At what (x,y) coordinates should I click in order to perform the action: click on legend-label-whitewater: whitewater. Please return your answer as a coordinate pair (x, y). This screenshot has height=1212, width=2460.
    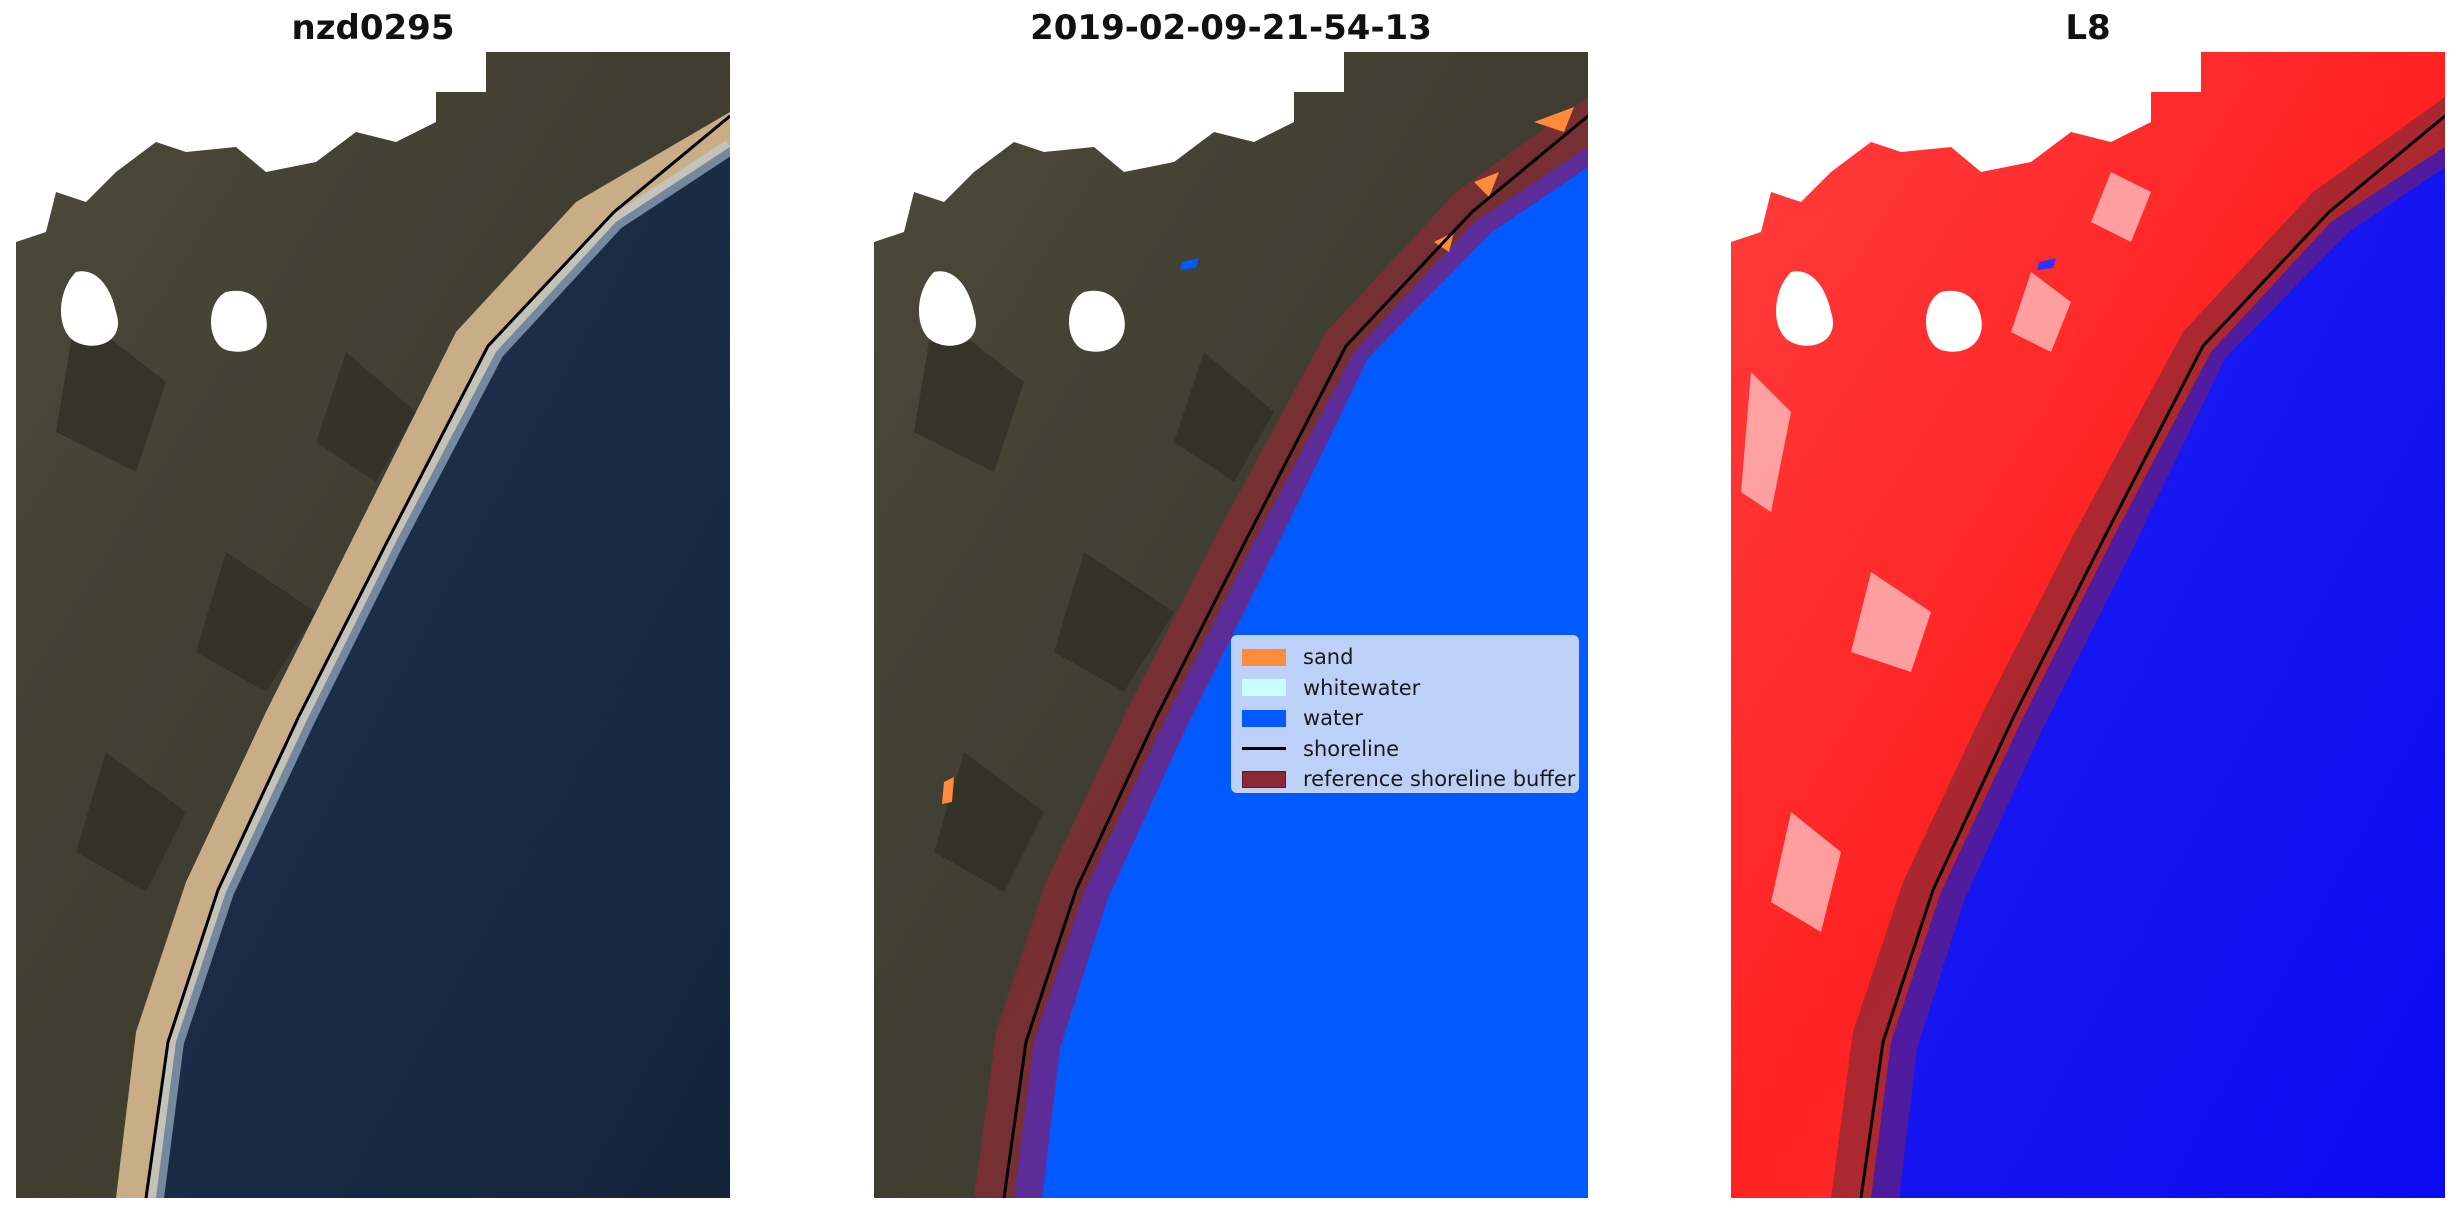
    Looking at the image, I should click on (1362, 687).